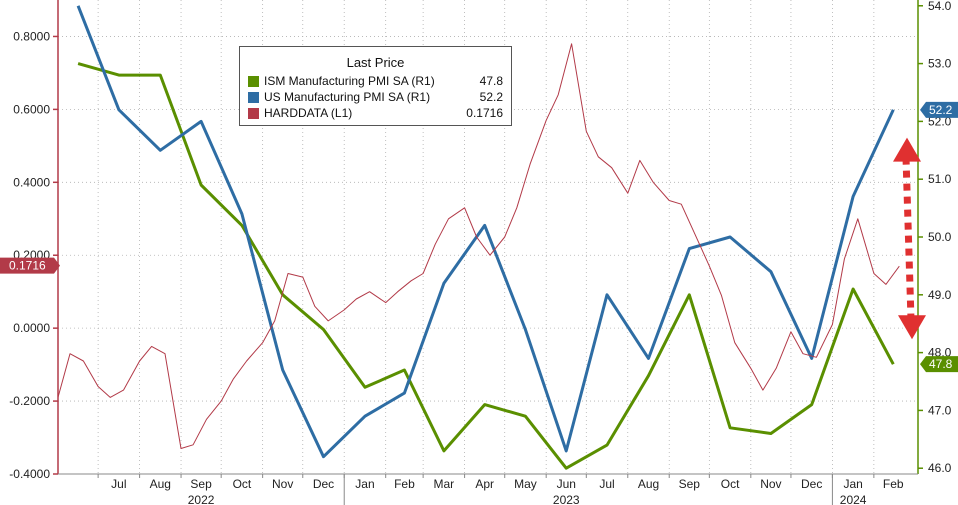 The width and height of the screenshot is (958, 505). I want to click on legend-item-harddata: HARDDATA (L1) 0.1716, so click(375, 114).